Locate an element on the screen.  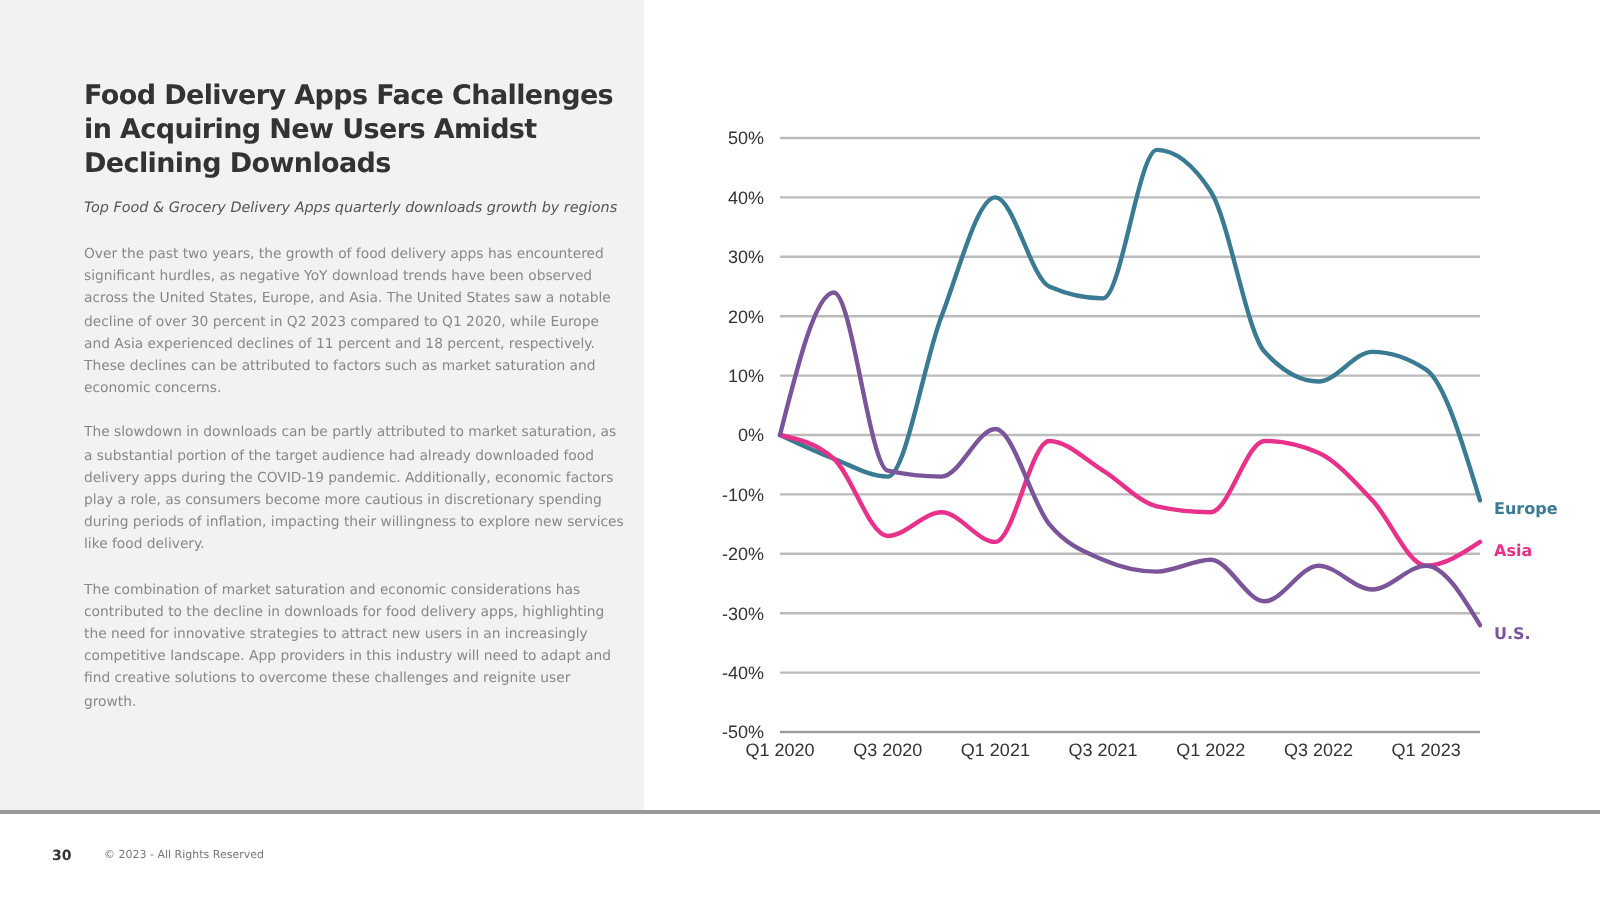
series-label: Europe is located at coordinates (1526, 508).